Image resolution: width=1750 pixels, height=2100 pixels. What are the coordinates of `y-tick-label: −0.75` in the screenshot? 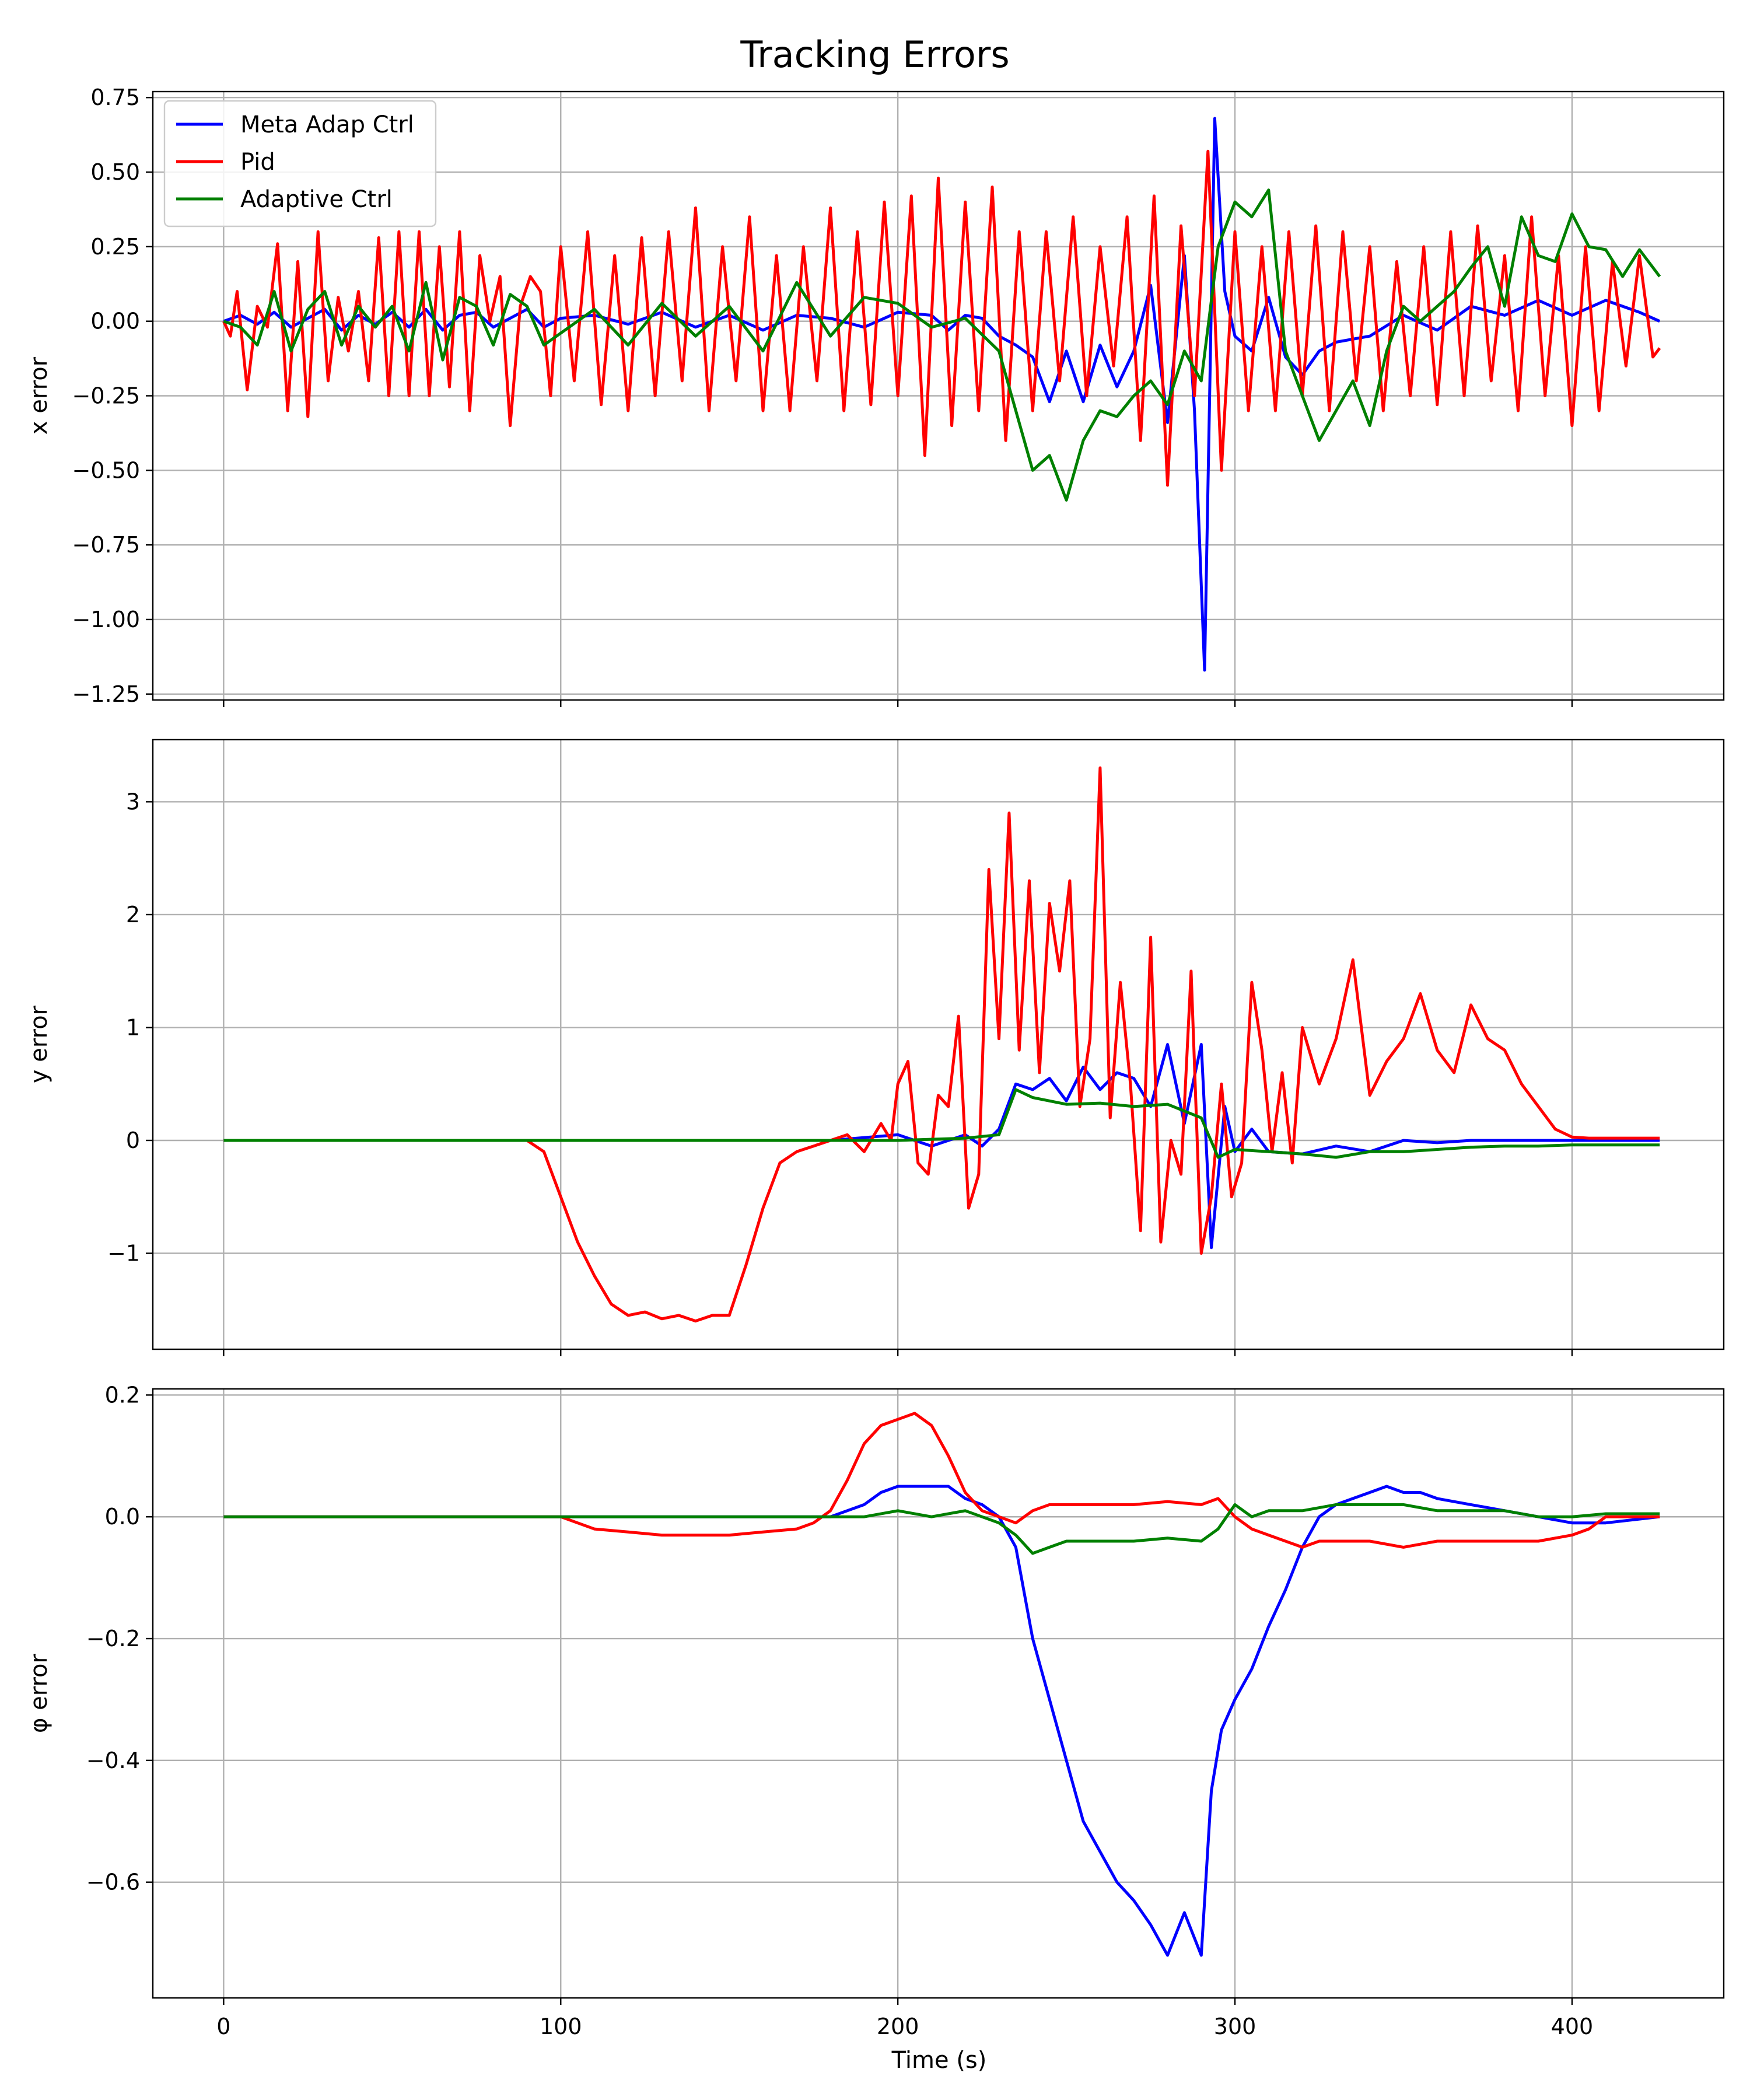 It's located at (106, 545).